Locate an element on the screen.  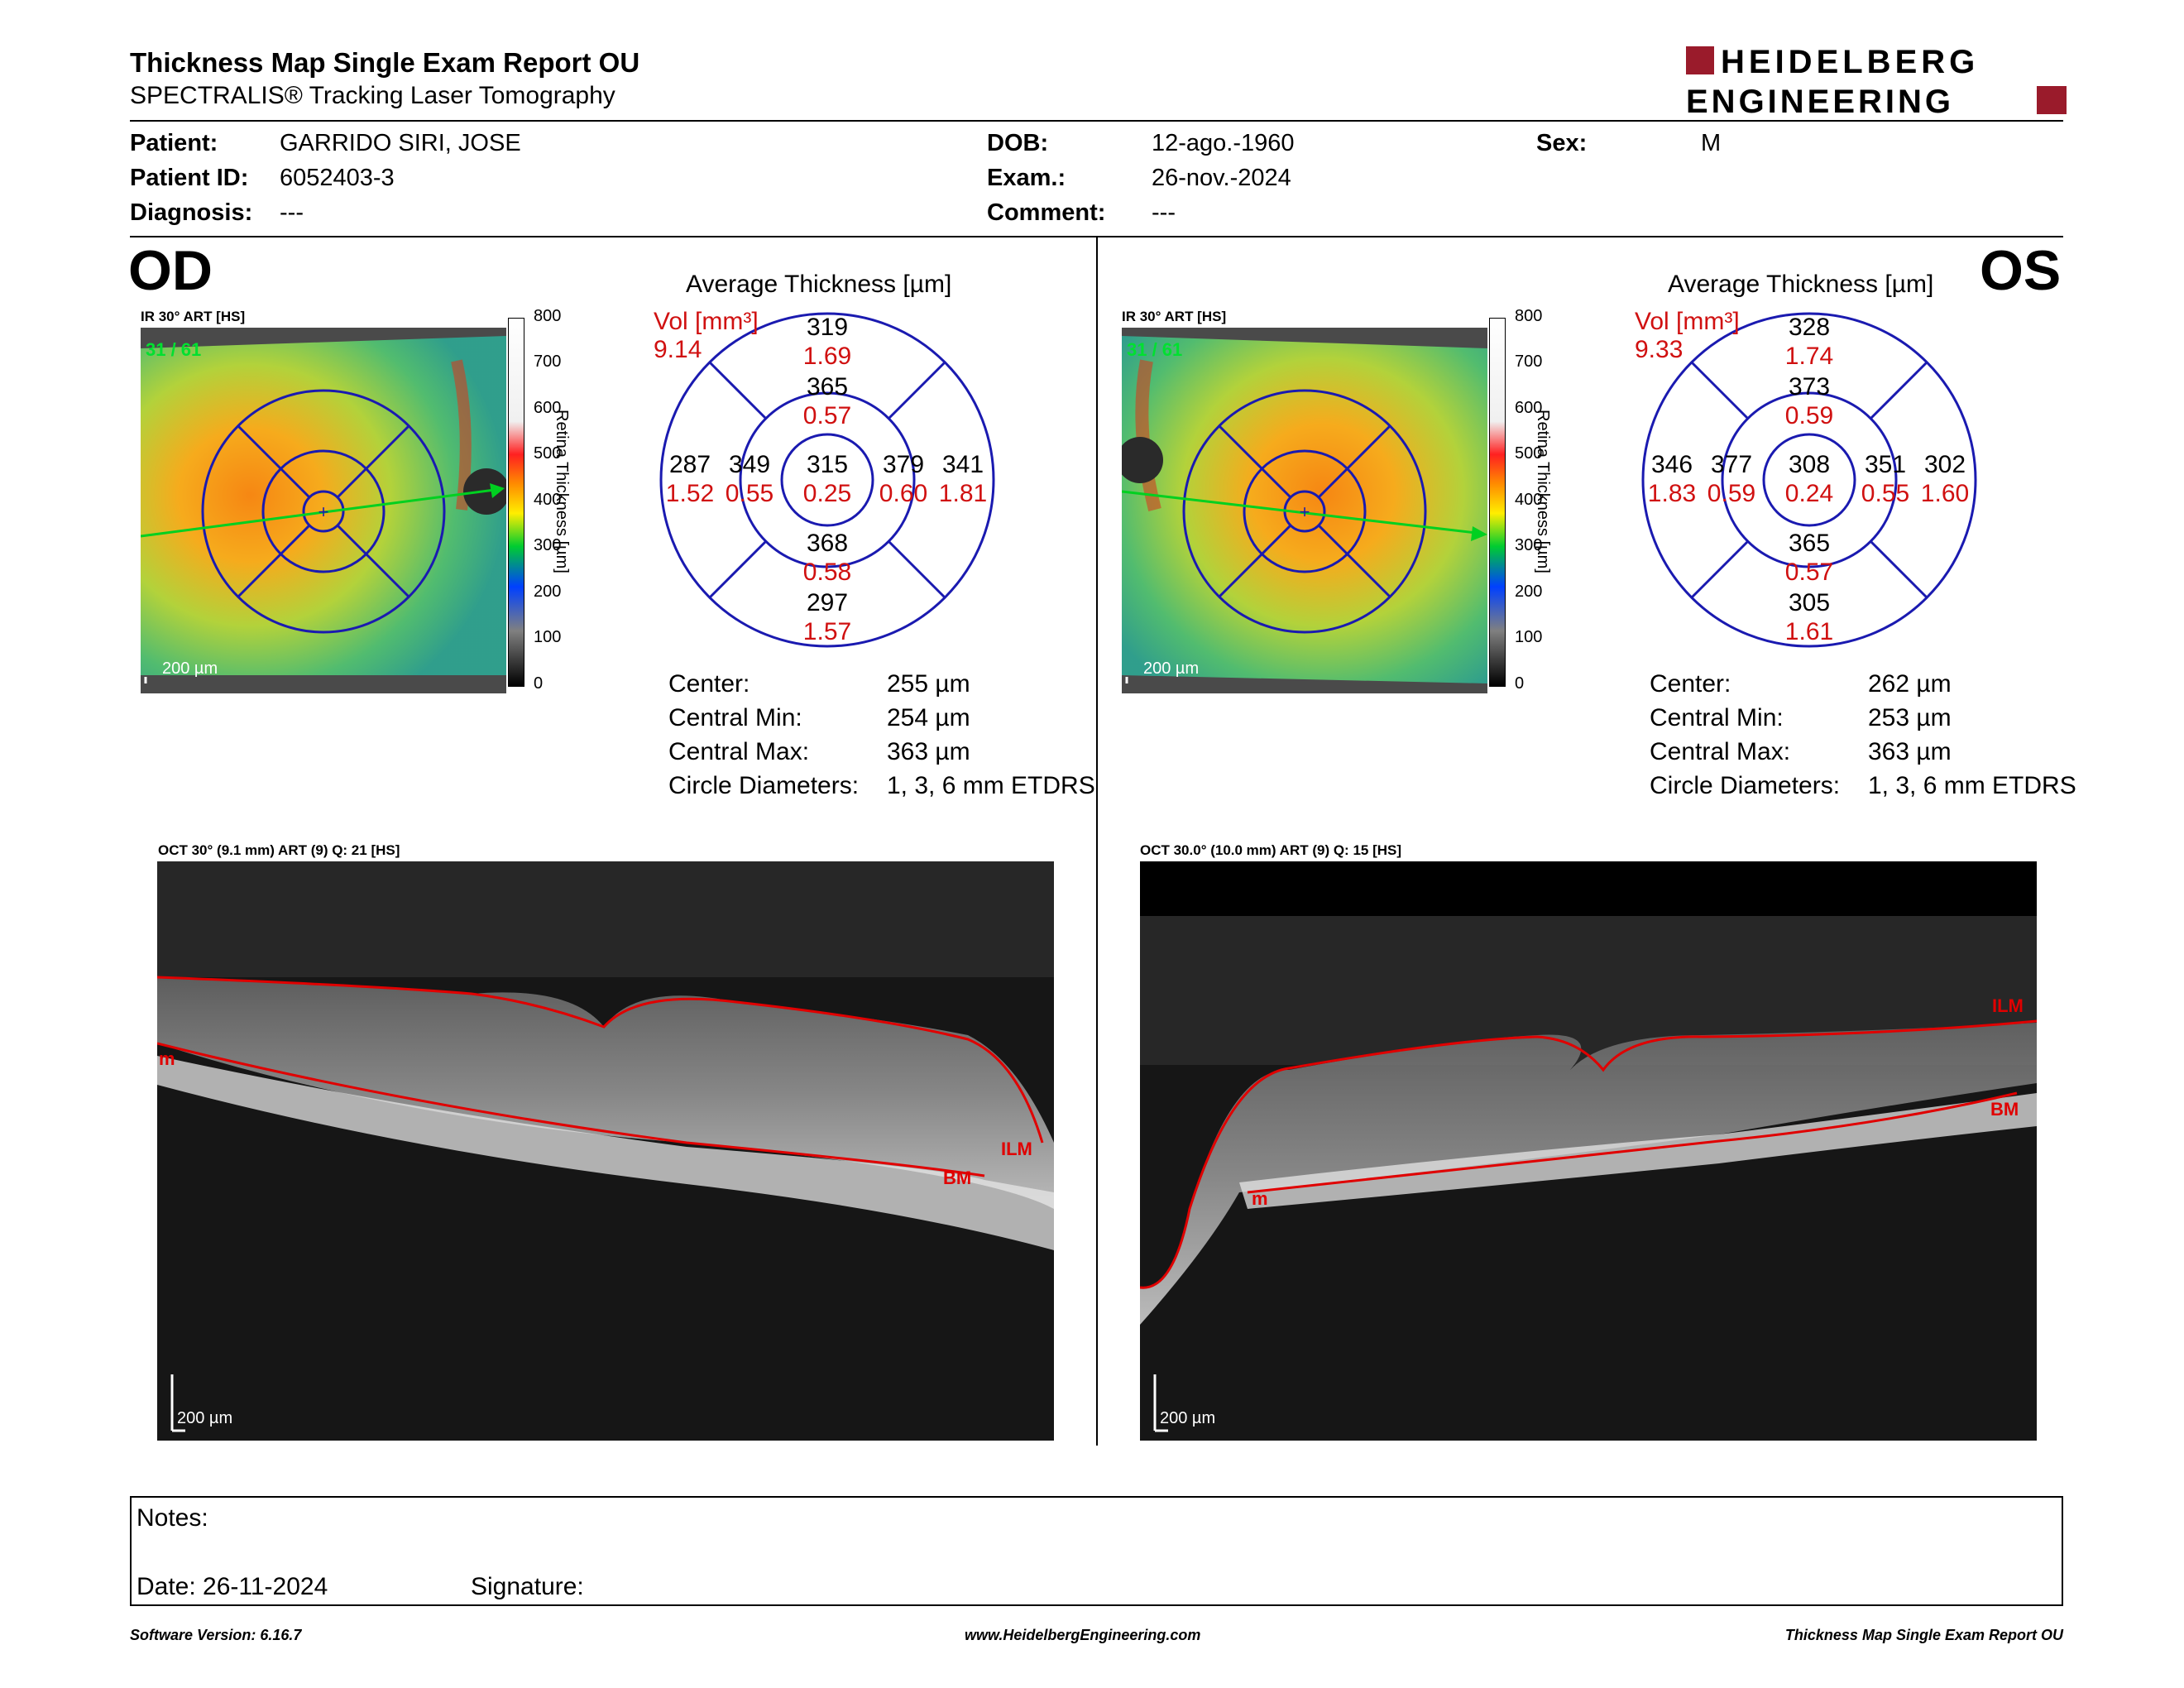
os-top-inner: 373 is located at coordinates (1809, 386).